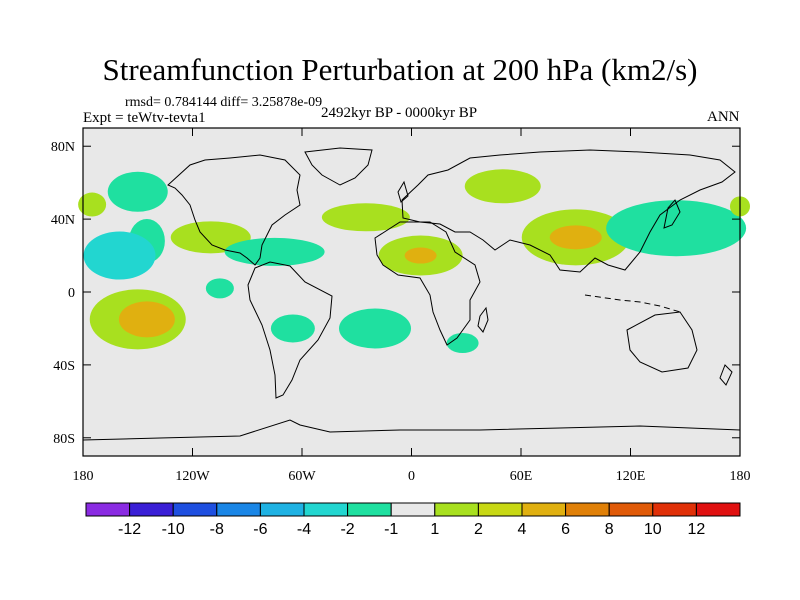 Image resolution: width=800 pixels, height=600 pixels. Describe the element at coordinates (304, 529) in the screenshot. I see `colorbar-label: -4` at that location.